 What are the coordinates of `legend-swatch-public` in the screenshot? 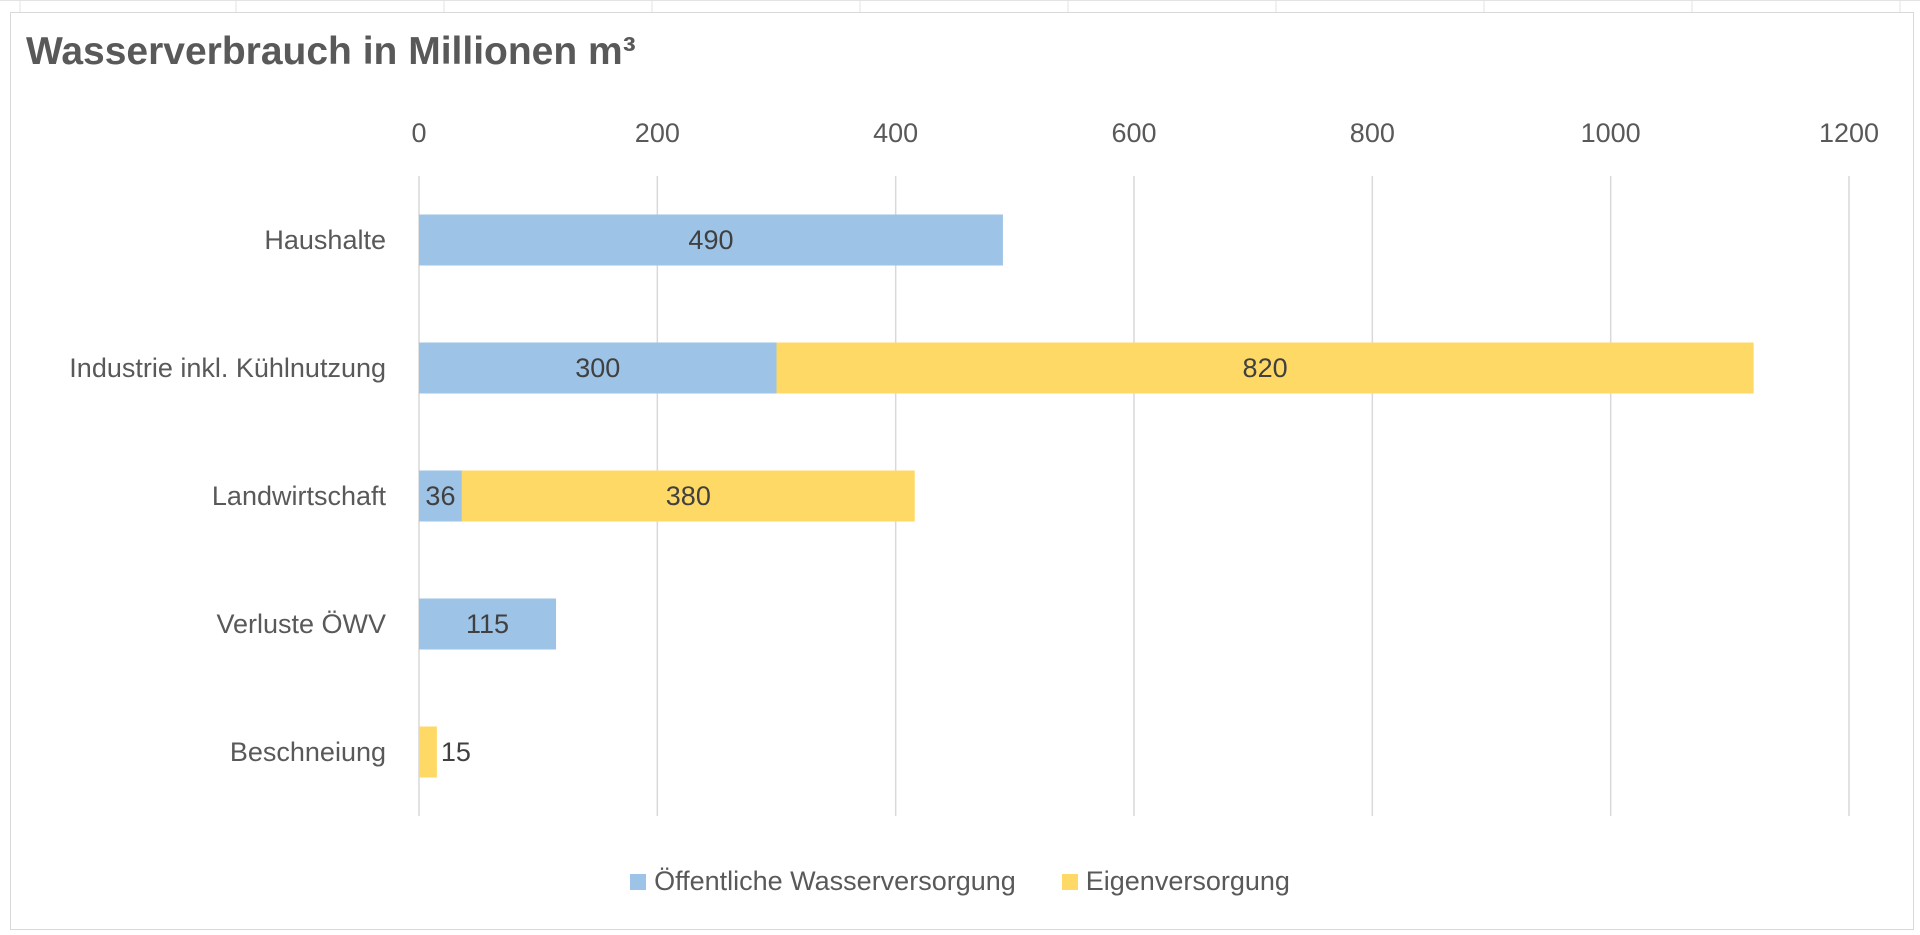 It's located at (638, 881).